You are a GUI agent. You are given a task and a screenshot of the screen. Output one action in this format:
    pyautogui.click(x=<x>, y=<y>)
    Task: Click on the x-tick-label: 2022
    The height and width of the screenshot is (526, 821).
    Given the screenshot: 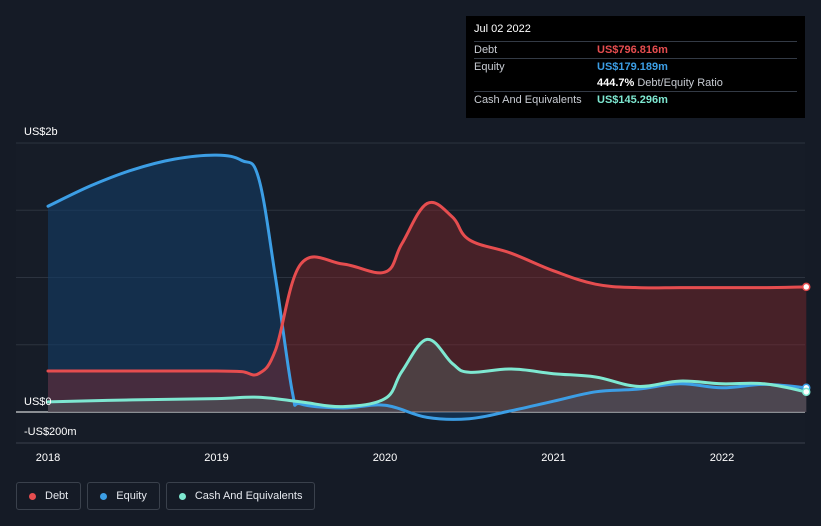 What is the action you would take?
    pyautogui.click(x=722, y=458)
    